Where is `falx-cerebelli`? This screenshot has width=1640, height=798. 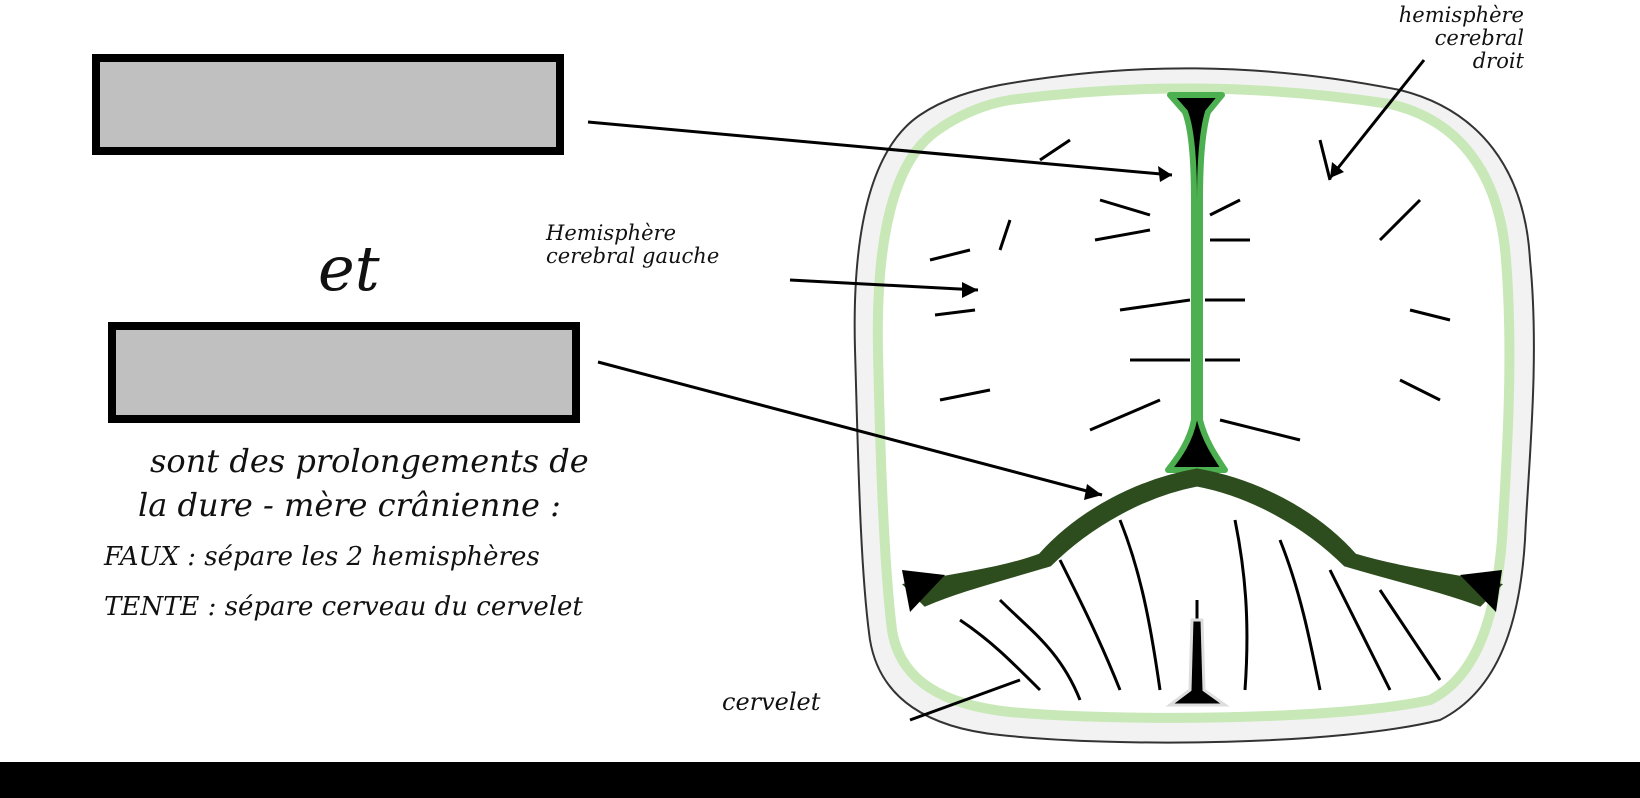
falx-cerebelli is located at coordinates (1197, 662).